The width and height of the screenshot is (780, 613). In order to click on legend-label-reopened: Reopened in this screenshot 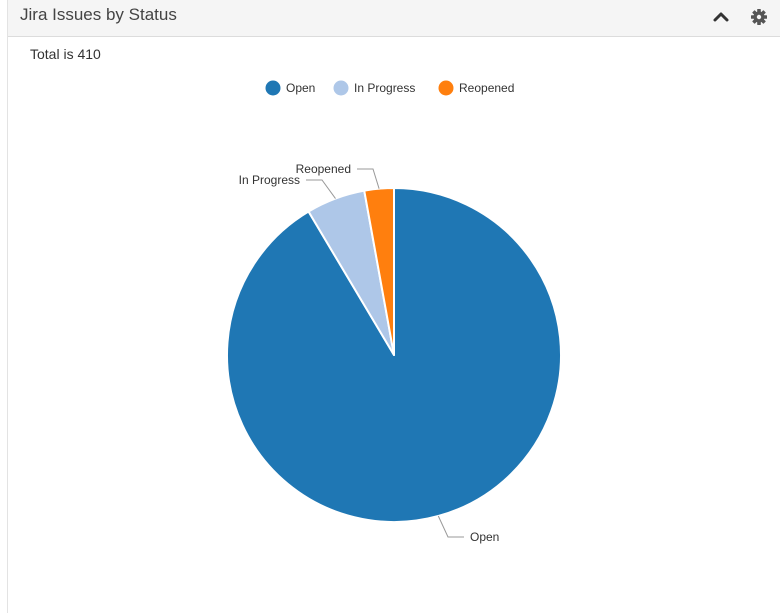, I will do `click(486, 88)`.